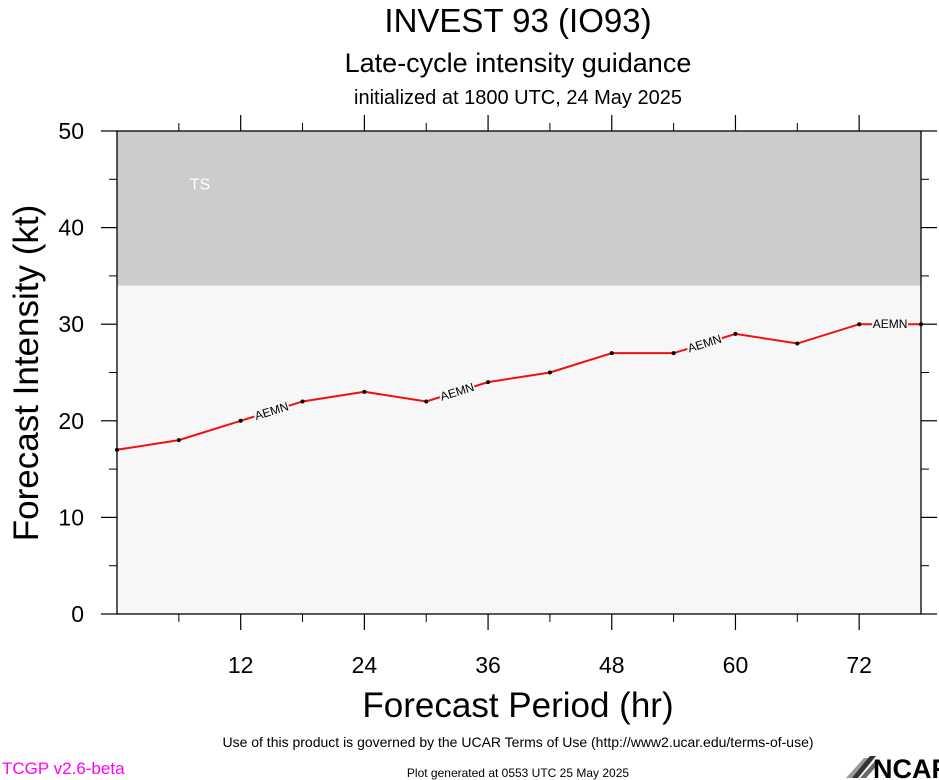 Image resolution: width=939 pixels, height=780 pixels. I want to click on y-tick-label: 50, so click(71, 131).